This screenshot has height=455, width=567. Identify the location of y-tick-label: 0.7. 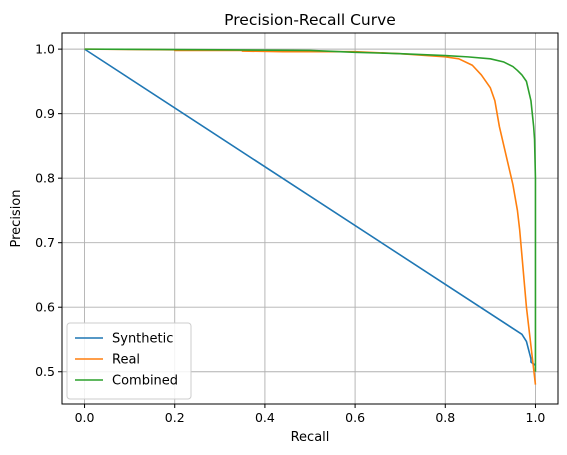
(45, 242).